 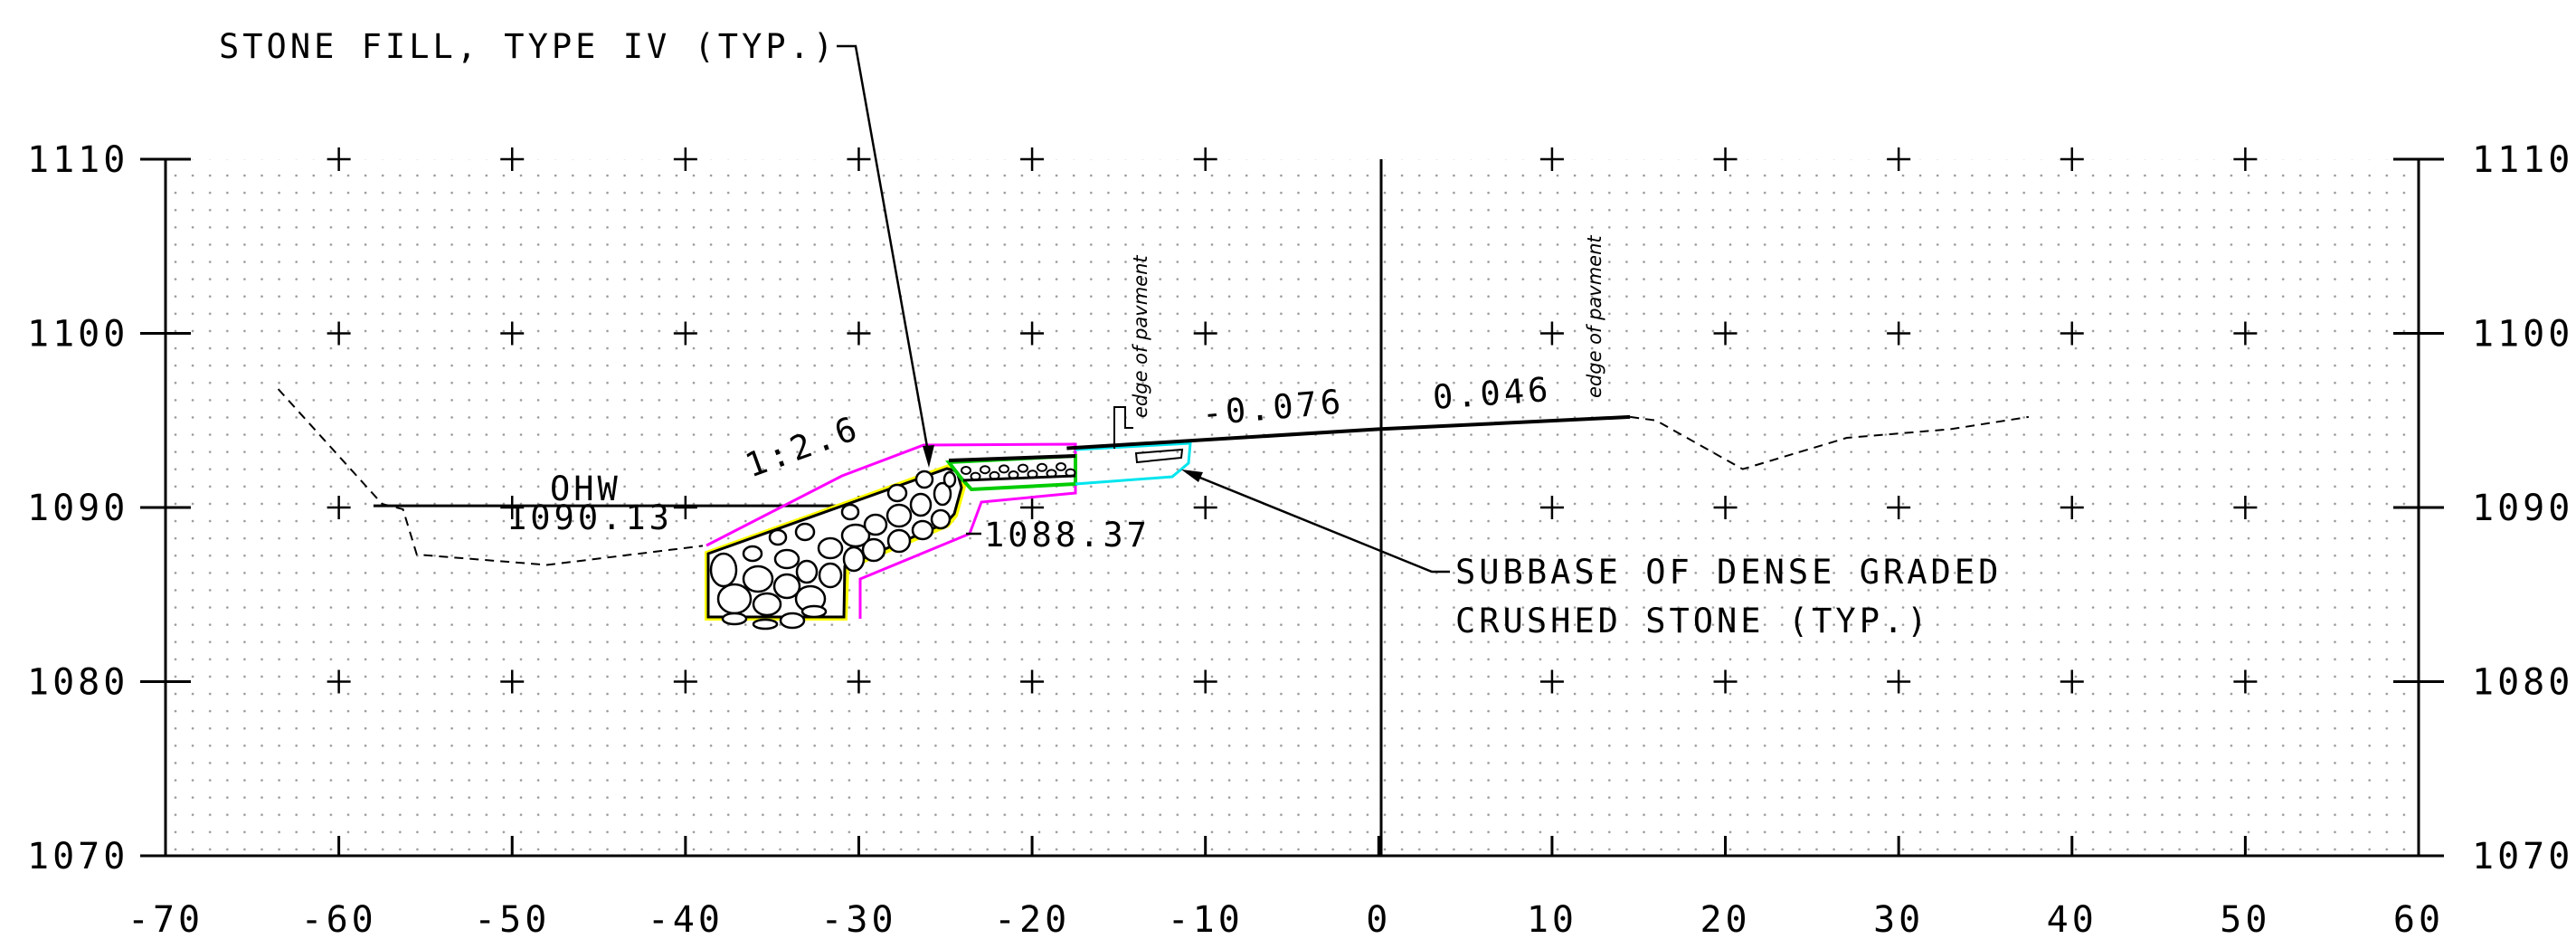 What do you see at coordinates (1032, 919) in the screenshot?
I see `x-tick-label: -20` at bounding box center [1032, 919].